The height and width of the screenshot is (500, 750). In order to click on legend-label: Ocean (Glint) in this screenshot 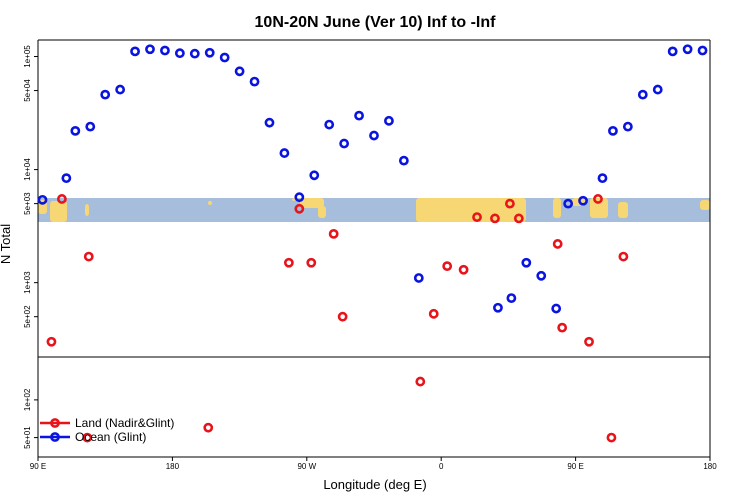, I will do `click(110, 437)`.